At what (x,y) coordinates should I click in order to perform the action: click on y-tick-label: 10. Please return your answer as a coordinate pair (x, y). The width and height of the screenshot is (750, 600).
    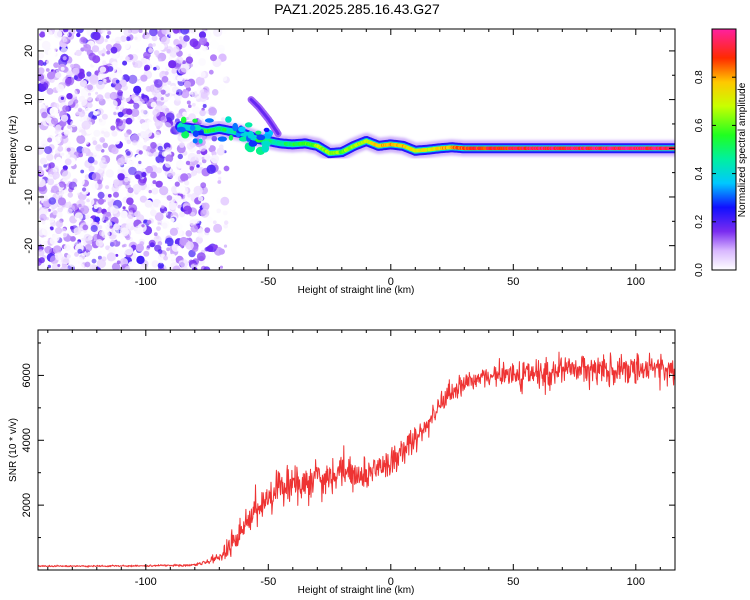
    Looking at the image, I should click on (29, 99).